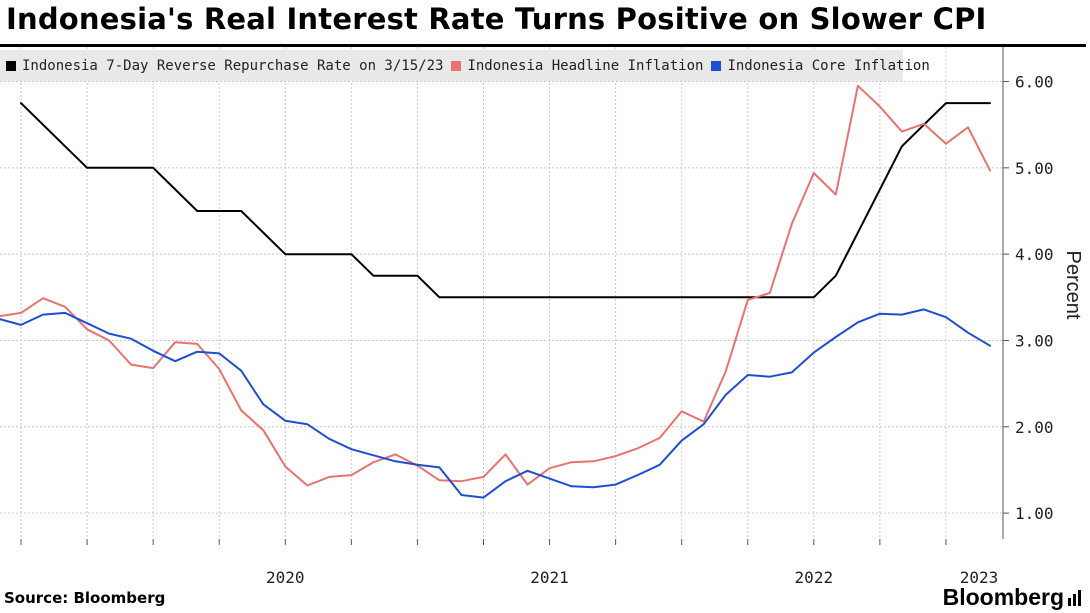  I want to click on legend-item-headline-inflation: Indonesia Headline Inflation, so click(577, 66).